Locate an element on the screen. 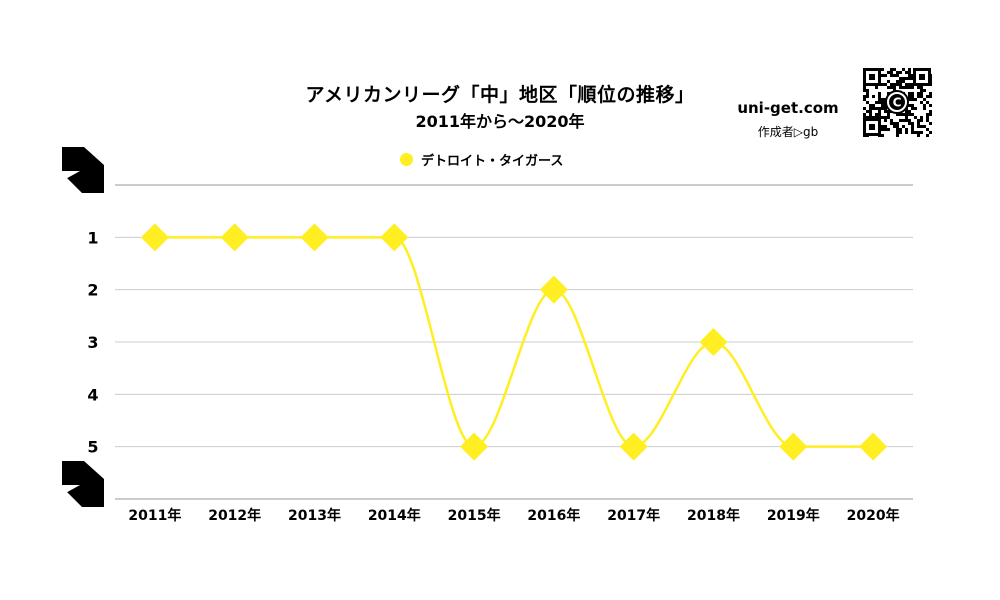  chart-title: アメリカンリーグ「中」地区「順位の推移」 is located at coordinates (500, 95).